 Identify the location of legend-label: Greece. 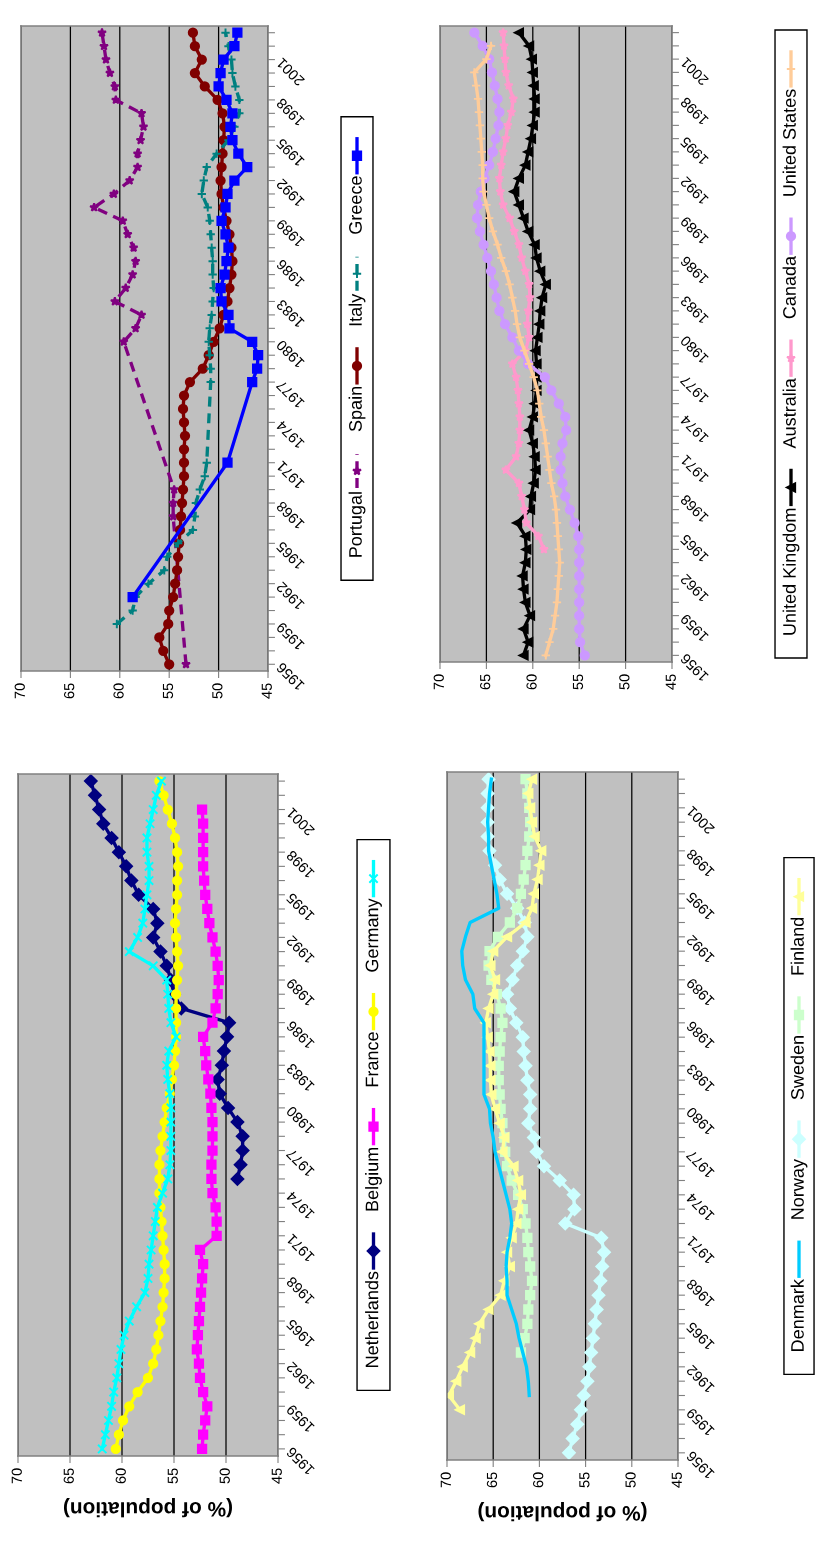
(355, 205).